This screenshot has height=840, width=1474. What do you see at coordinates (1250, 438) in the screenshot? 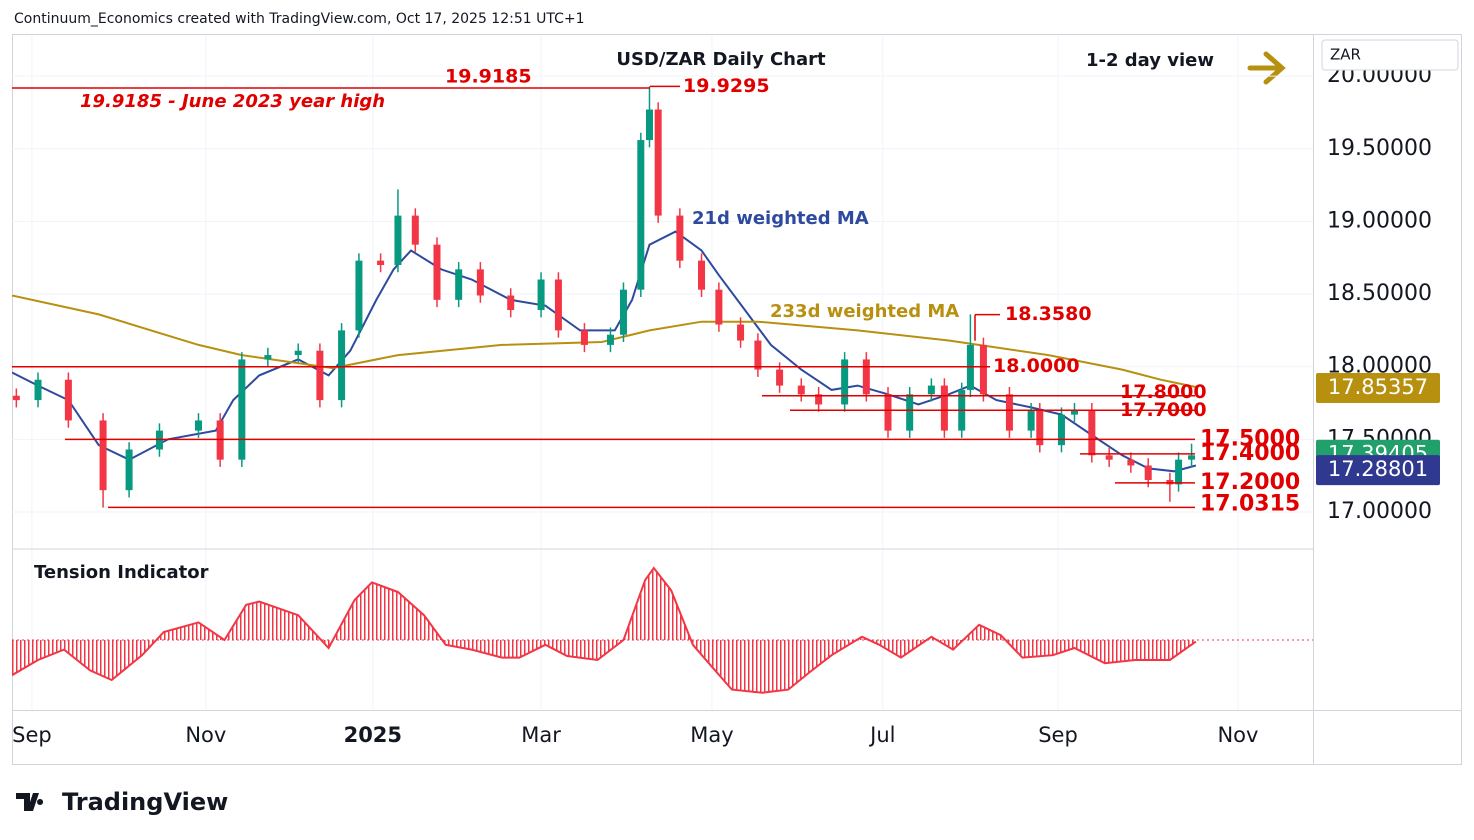
I see `level-label: 17.5000` at bounding box center [1250, 438].